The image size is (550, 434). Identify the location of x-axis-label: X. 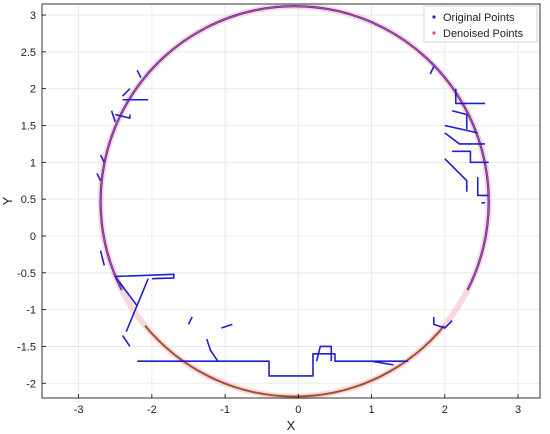
(291, 425).